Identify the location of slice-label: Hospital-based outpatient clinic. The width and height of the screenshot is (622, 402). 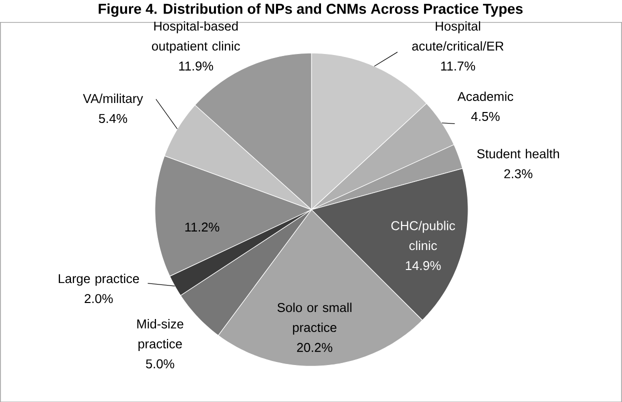
(196, 37).